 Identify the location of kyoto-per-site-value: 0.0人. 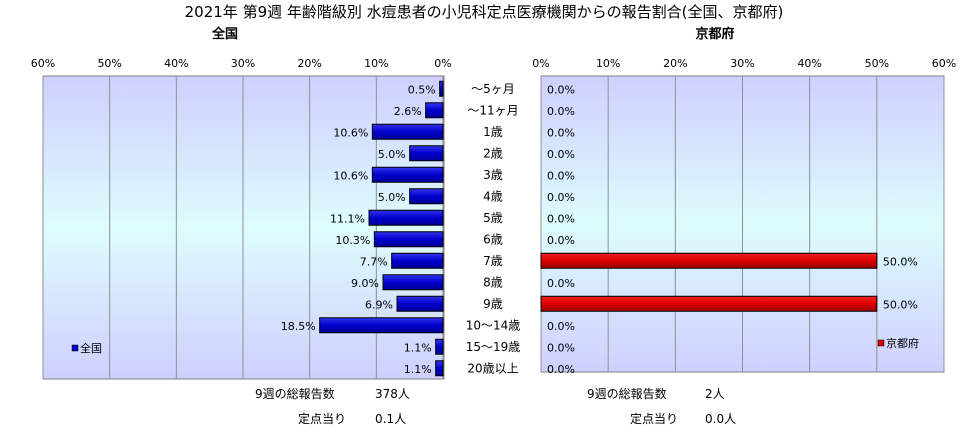
(720, 419).